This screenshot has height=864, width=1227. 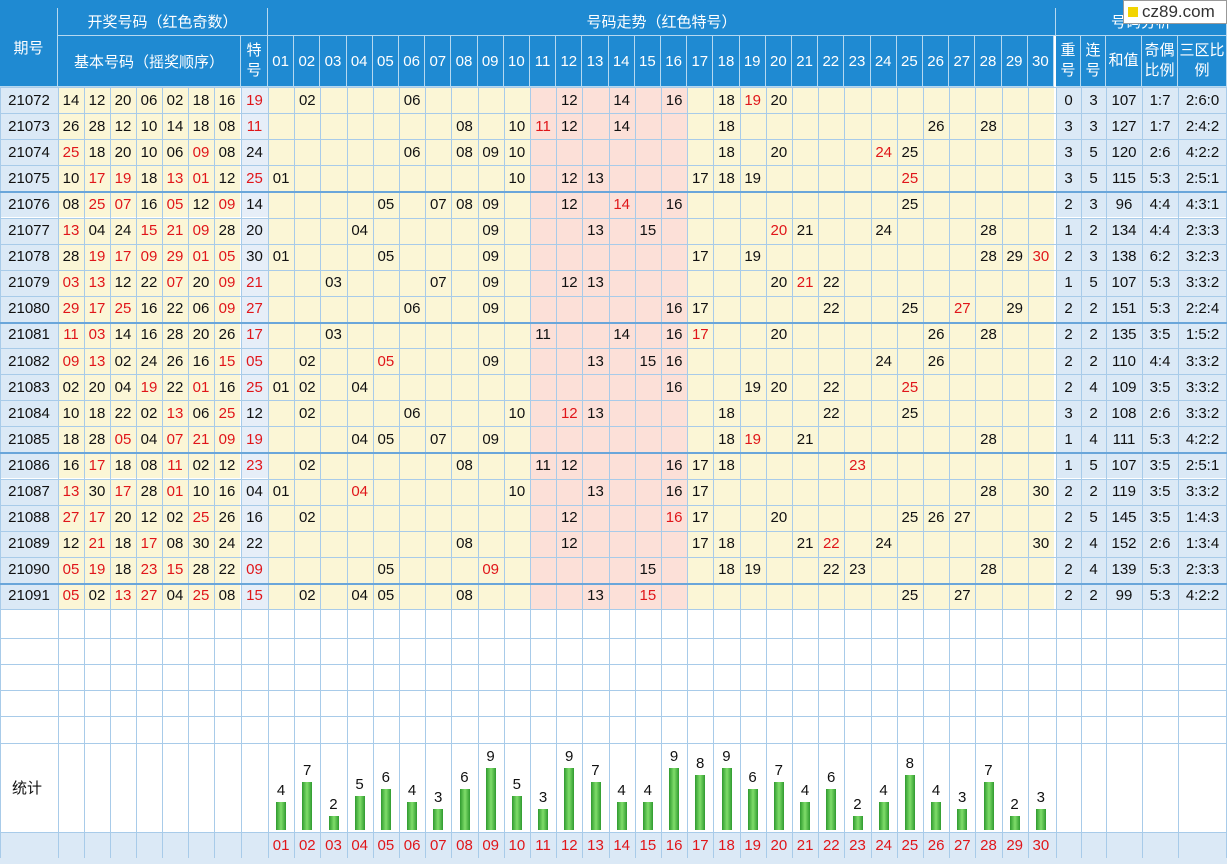 What do you see at coordinates (569, 756) in the screenshot?
I see `stat-value-12: 9` at bounding box center [569, 756].